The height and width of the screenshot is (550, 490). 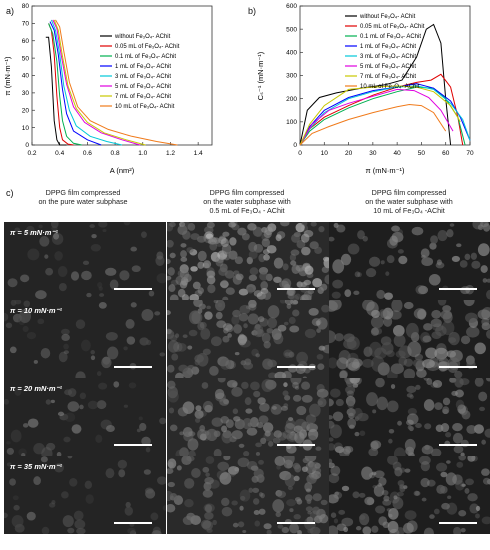 I want to click on micrograph-r4-c3, so click(x=409, y=495).